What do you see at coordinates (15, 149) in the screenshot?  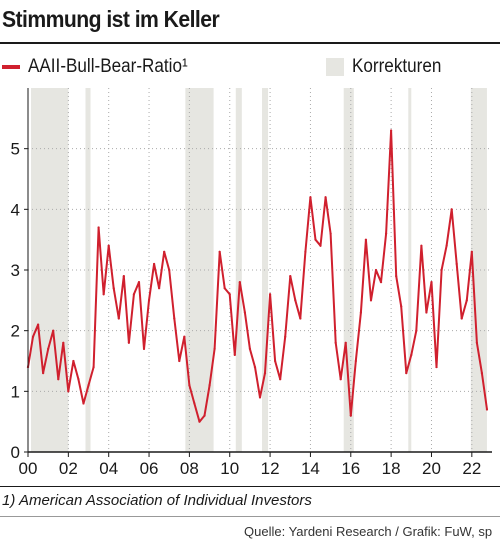 I see `y-tick-label: 5` at bounding box center [15, 149].